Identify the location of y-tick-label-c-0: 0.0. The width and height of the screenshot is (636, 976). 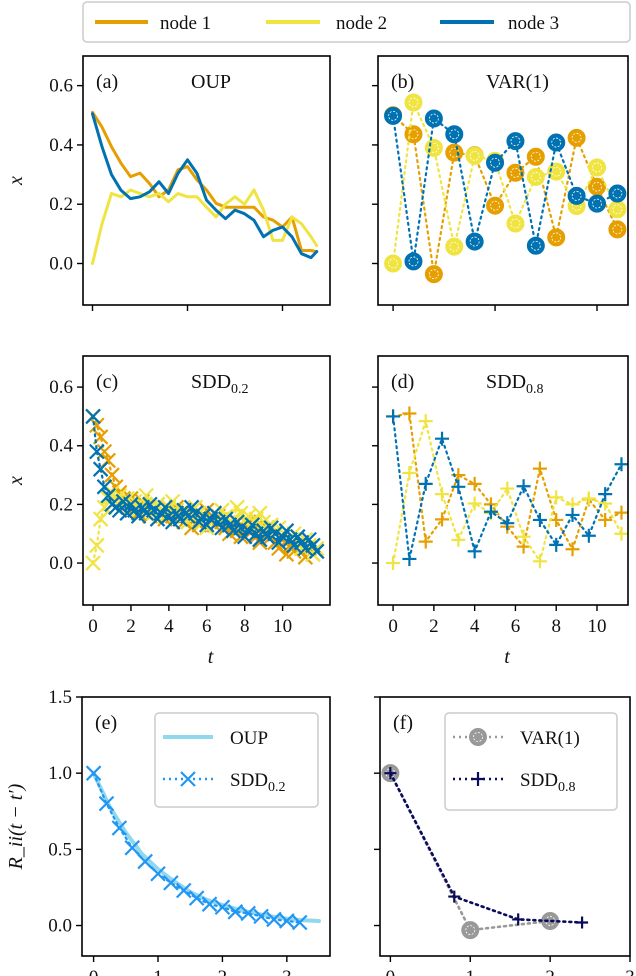
(61, 563).